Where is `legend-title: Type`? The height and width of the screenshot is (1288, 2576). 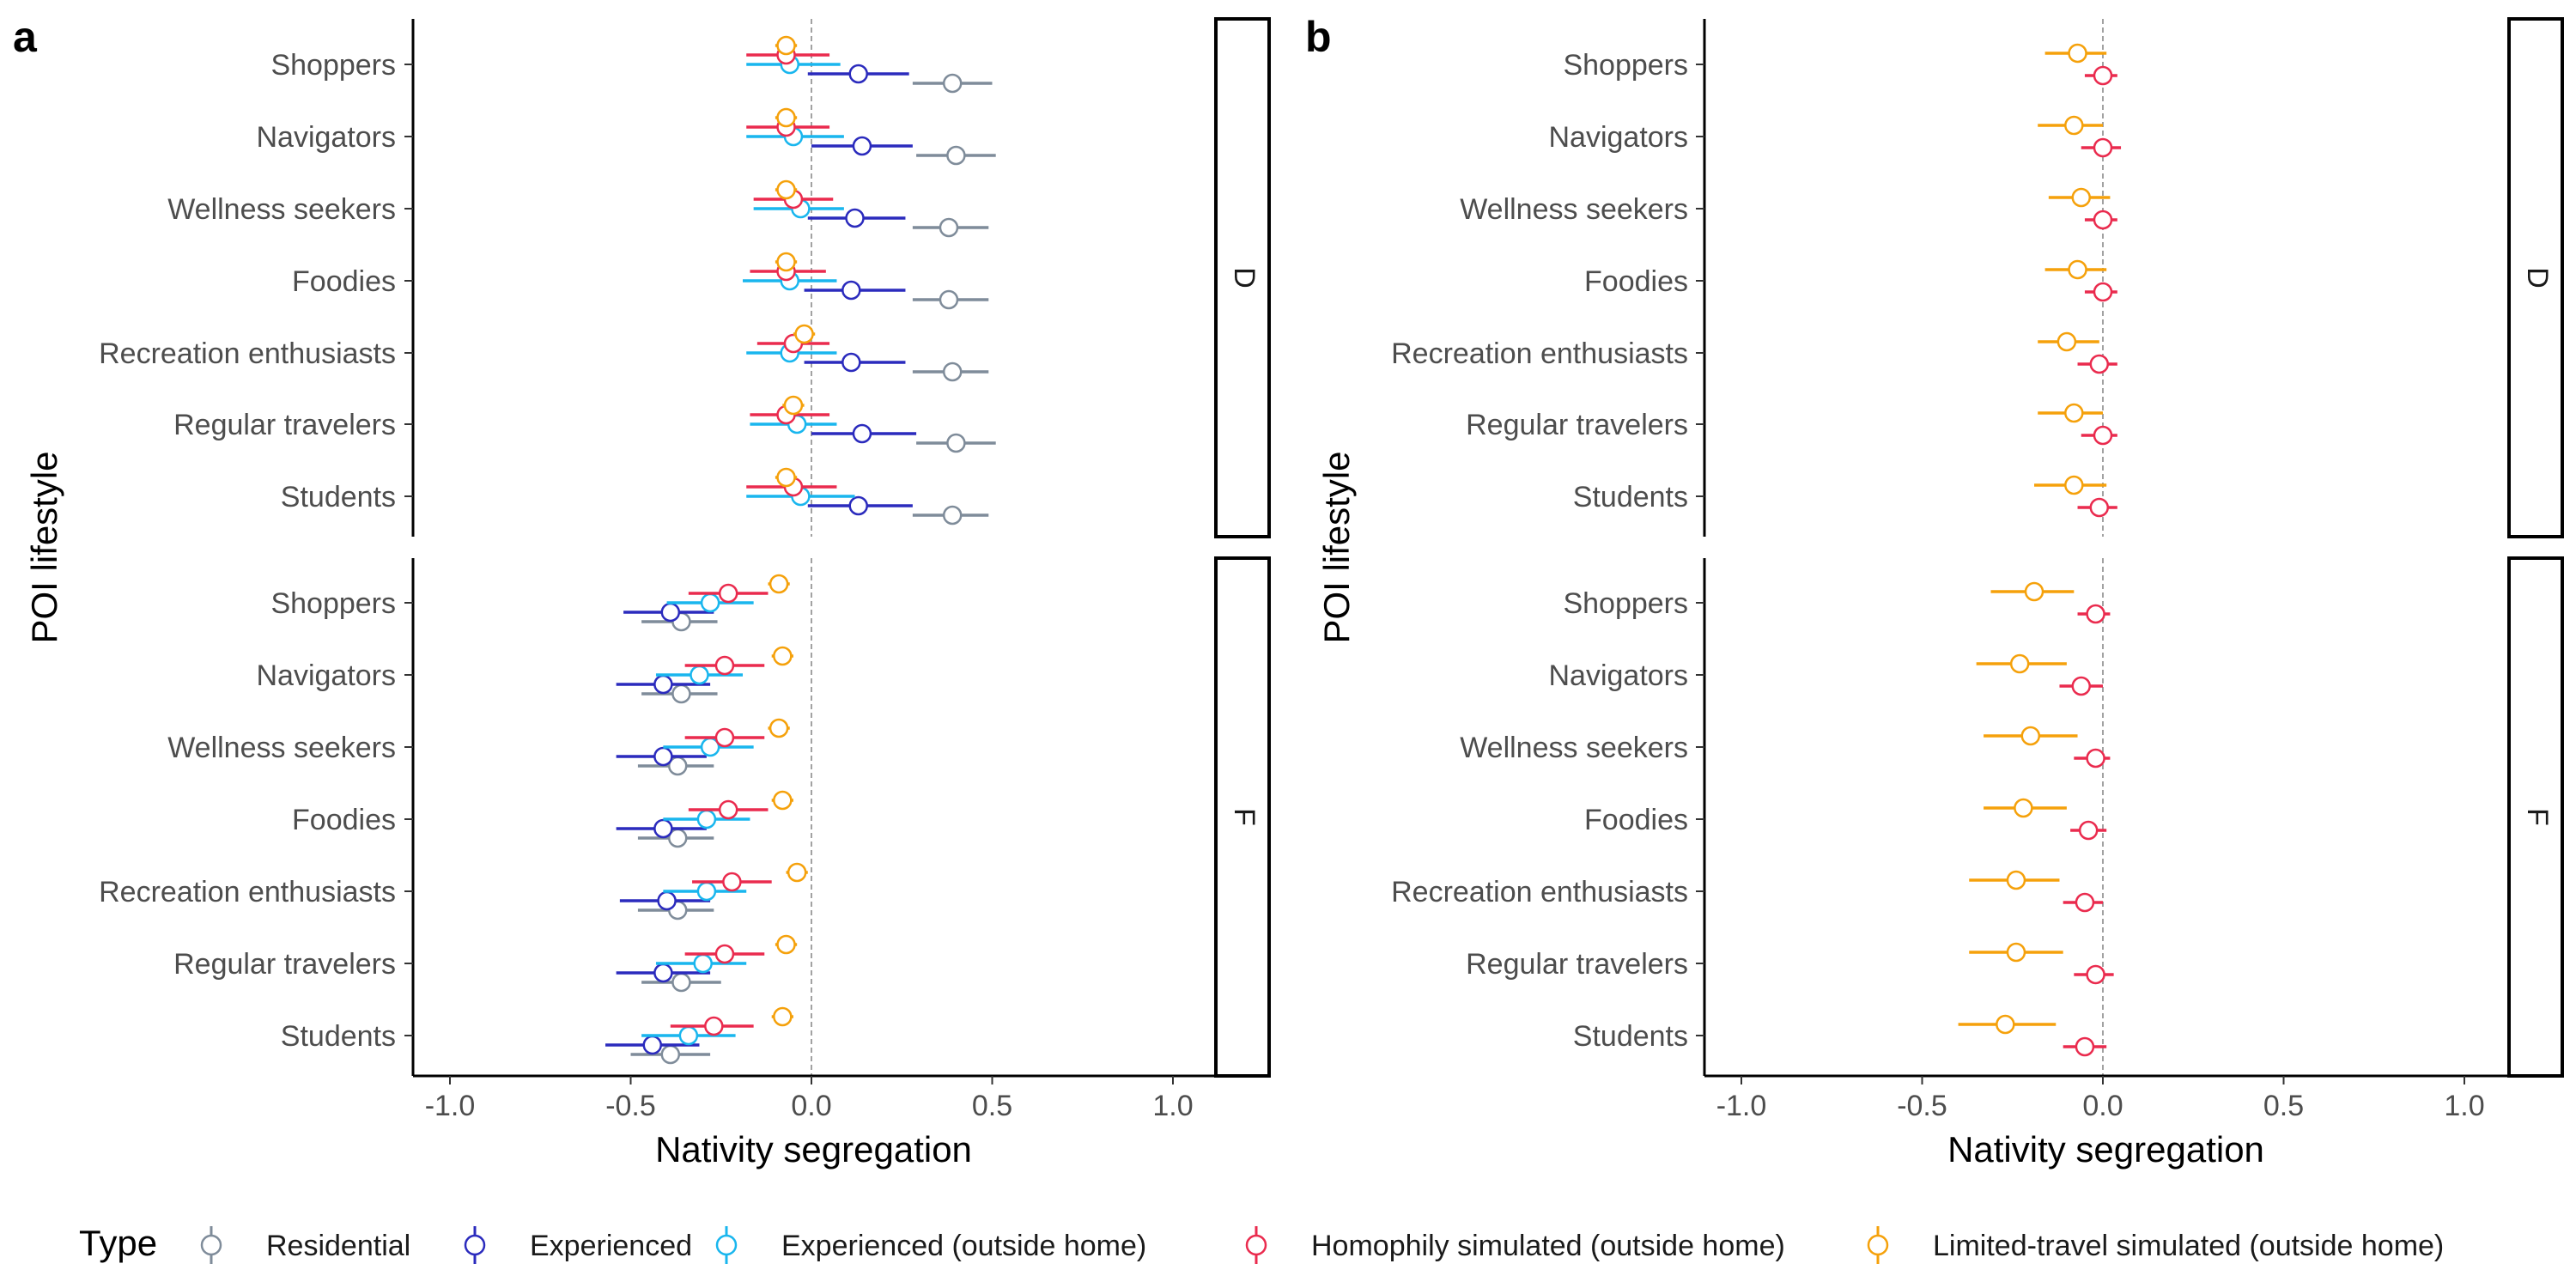
legend-title: Type is located at coordinates (118, 1243).